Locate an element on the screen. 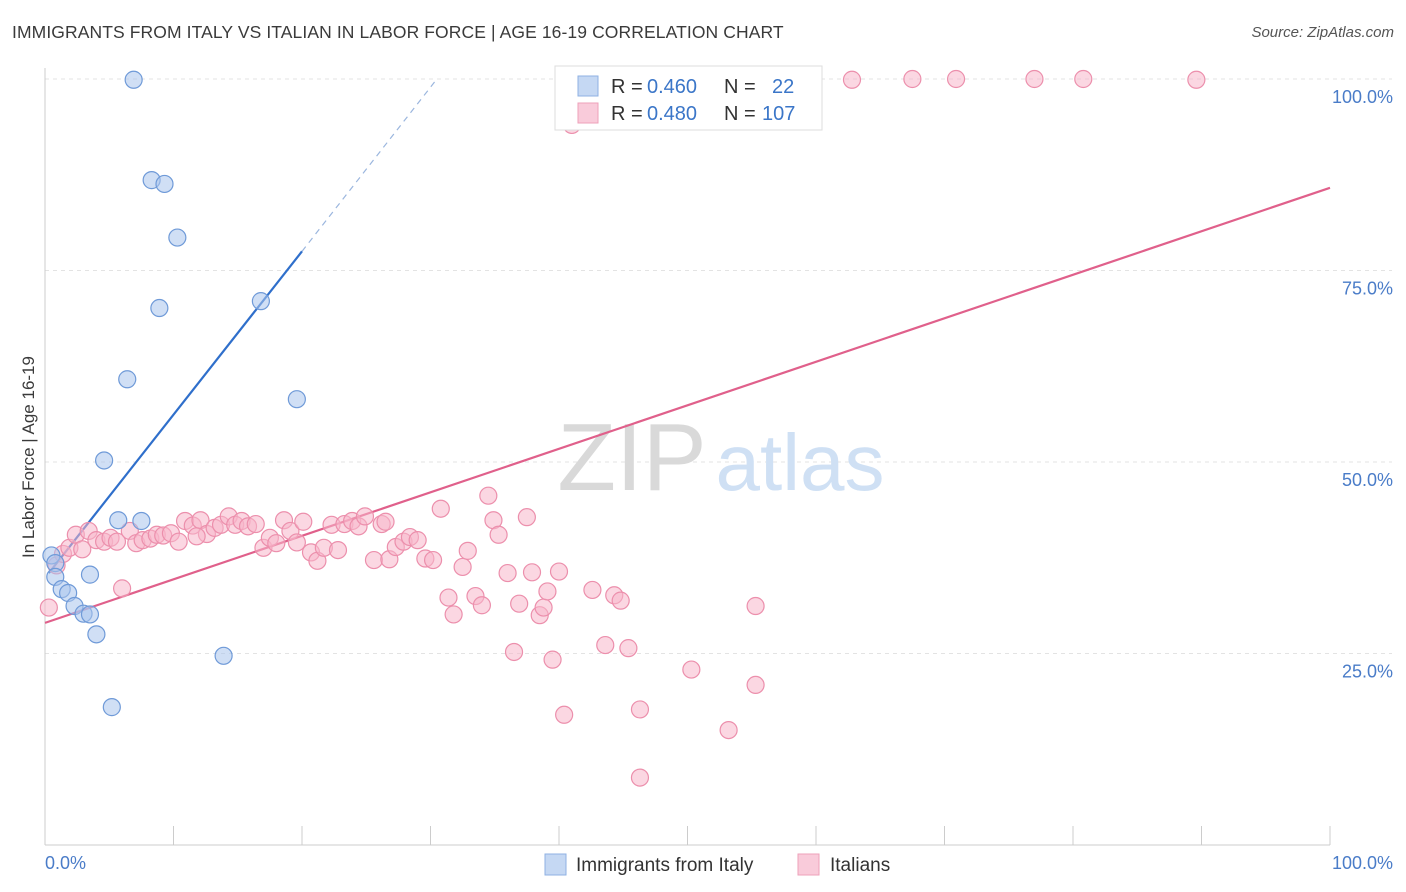 This screenshot has width=1406, height=892. bottom-legend-label-italians: Italians is located at coordinates (860, 865).